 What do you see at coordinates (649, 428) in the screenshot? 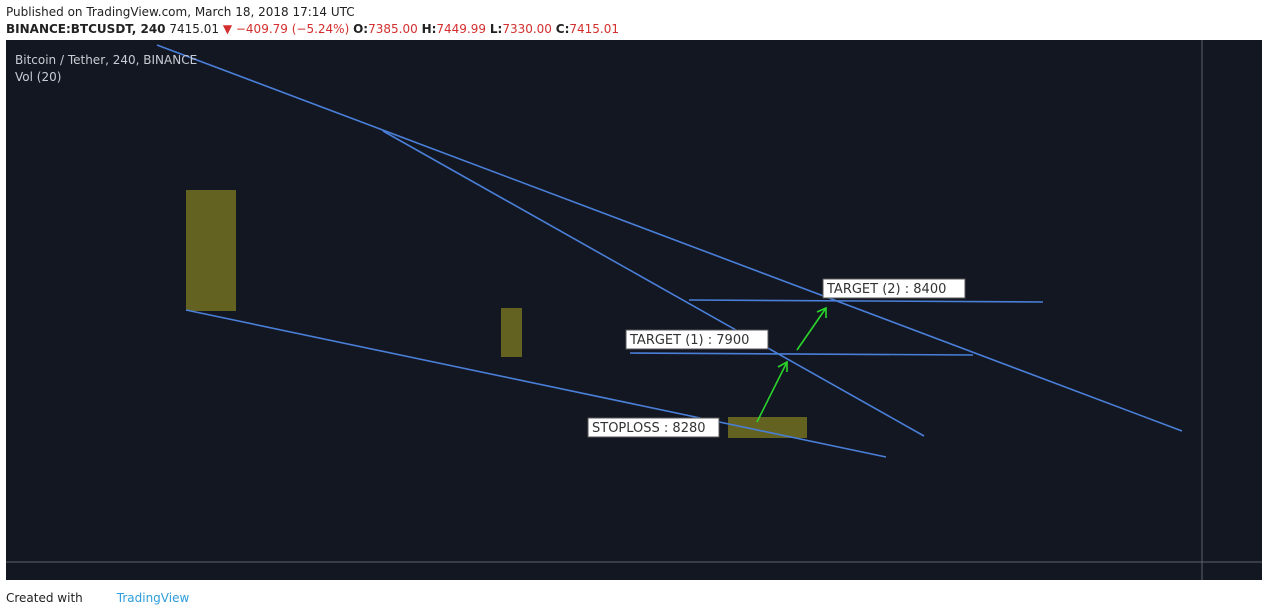
I see `annotation: STOPLOSS : 8280` at bounding box center [649, 428].